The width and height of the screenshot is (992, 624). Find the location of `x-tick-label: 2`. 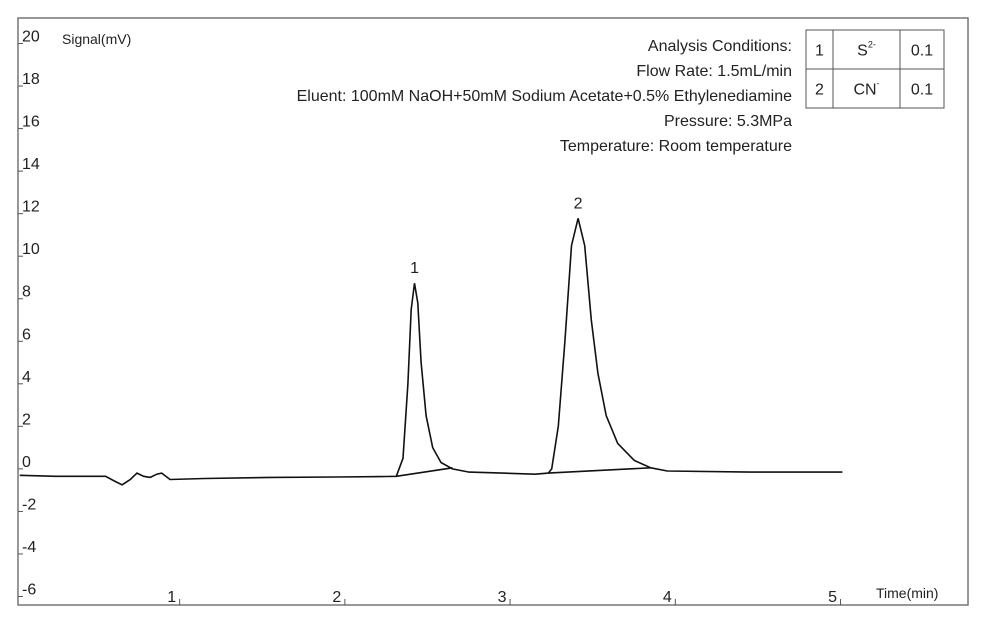

x-tick-label: 2 is located at coordinates (336, 597).